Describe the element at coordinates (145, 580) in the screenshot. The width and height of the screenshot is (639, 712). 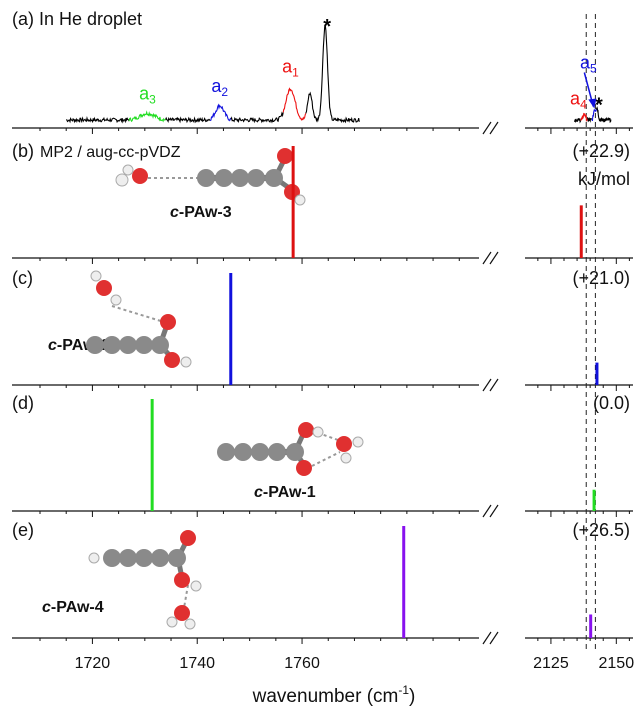
I see `molecule-image-paw4` at that location.